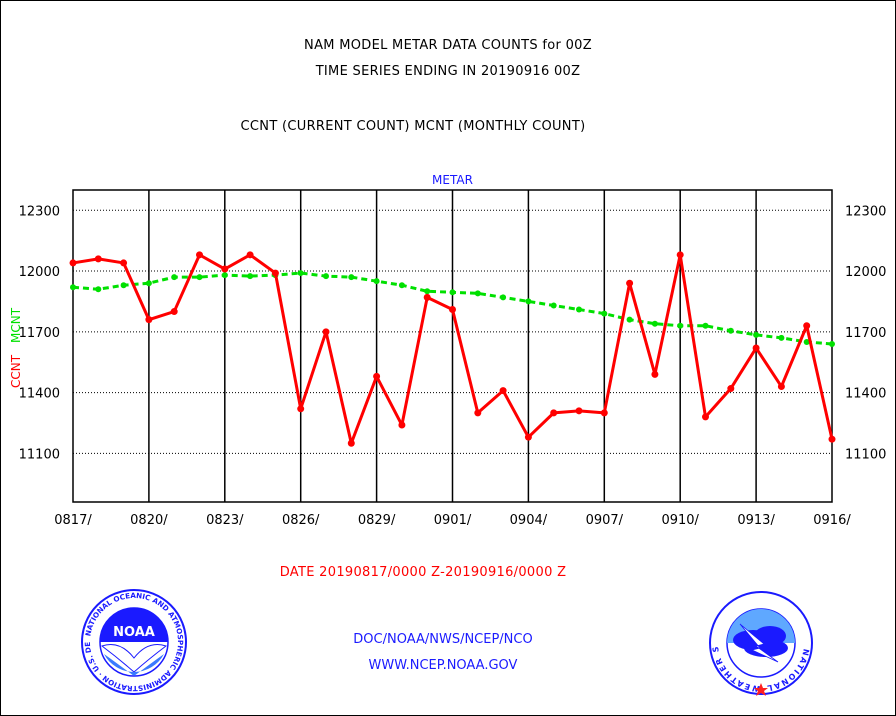 This screenshot has width=896, height=716. I want to click on x-tick-label: 0904/, so click(529, 520).